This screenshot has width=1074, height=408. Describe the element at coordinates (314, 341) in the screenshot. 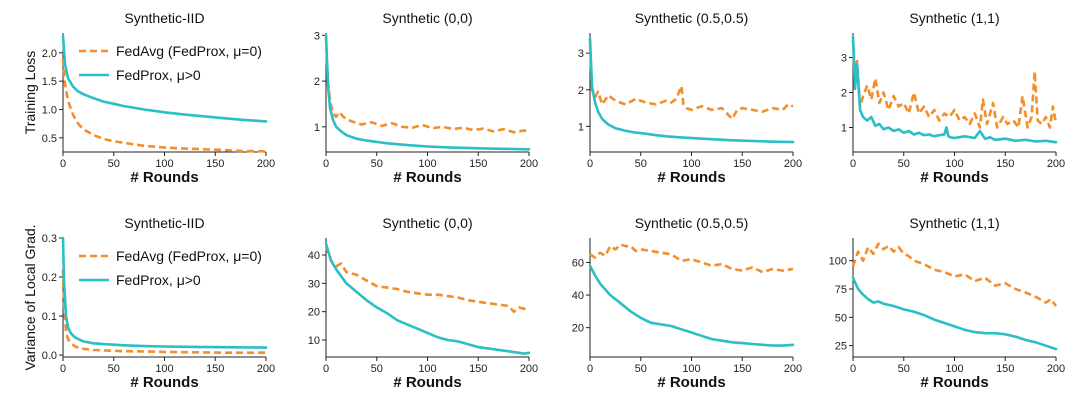

I see `y-tick-label: 10` at that location.